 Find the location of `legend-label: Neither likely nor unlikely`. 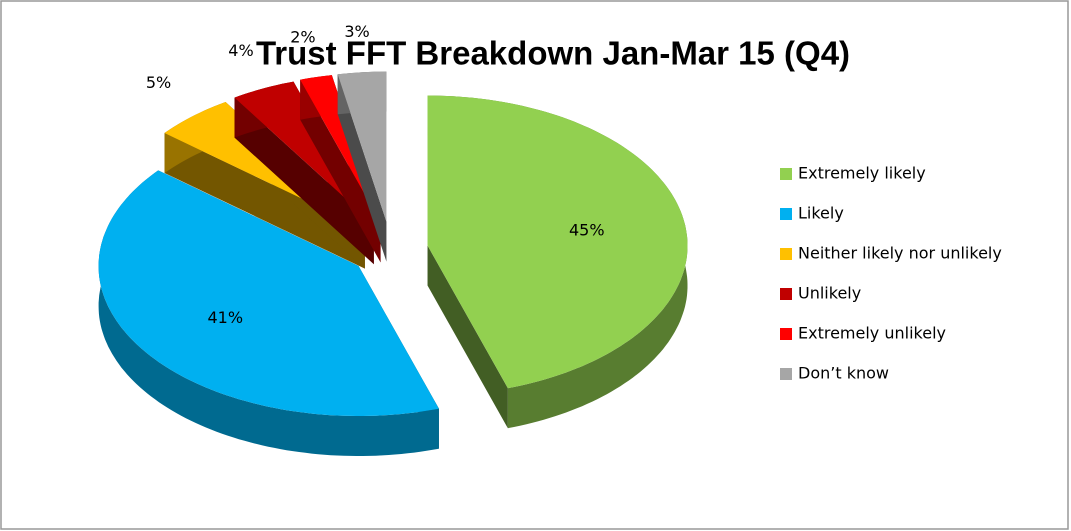

legend-label: Neither likely nor unlikely is located at coordinates (900, 253).